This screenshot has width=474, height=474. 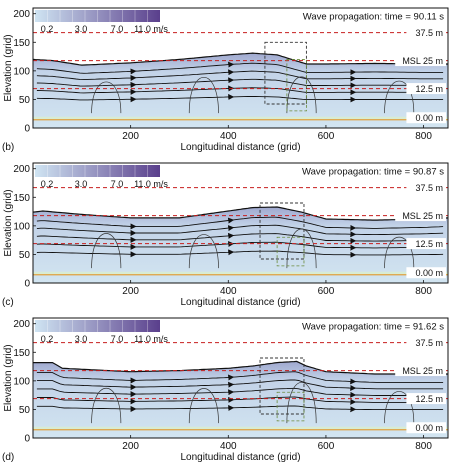 I want to click on panel-letter: (b), so click(x=8, y=147).